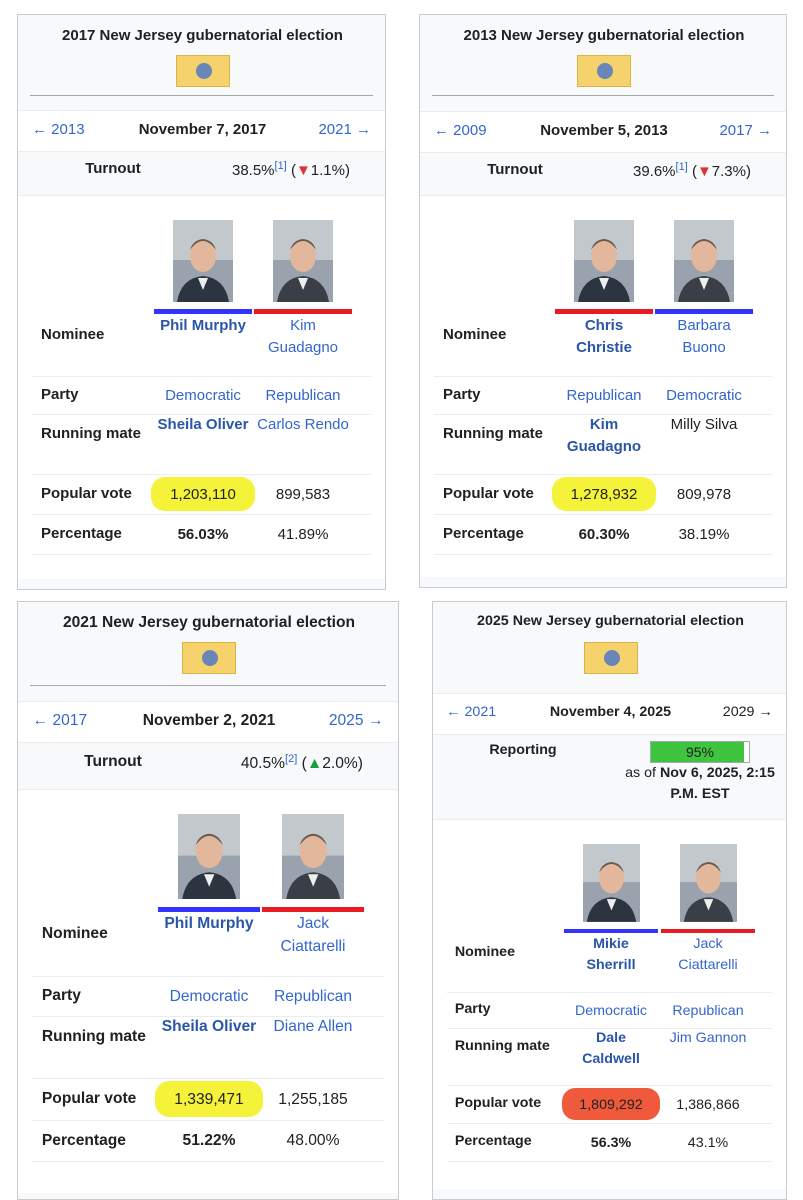 The height and width of the screenshot is (1200, 803). What do you see at coordinates (604, 534) in the screenshot?
I see `percentage: 60.30%` at bounding box center [604, 534].